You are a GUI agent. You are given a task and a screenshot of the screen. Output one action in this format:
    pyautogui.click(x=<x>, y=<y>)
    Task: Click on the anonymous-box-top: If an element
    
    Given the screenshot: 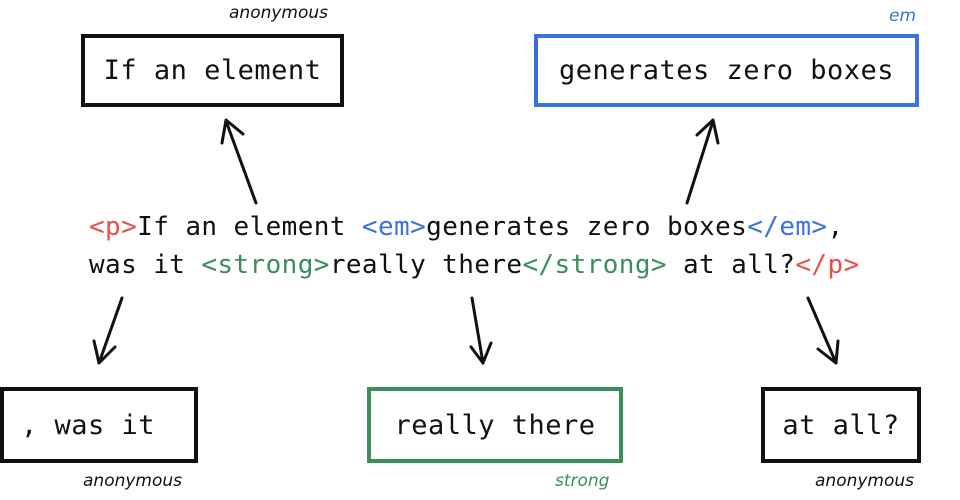 What is the action you would take?
    pyautogui.click(x=212, y=70)
    